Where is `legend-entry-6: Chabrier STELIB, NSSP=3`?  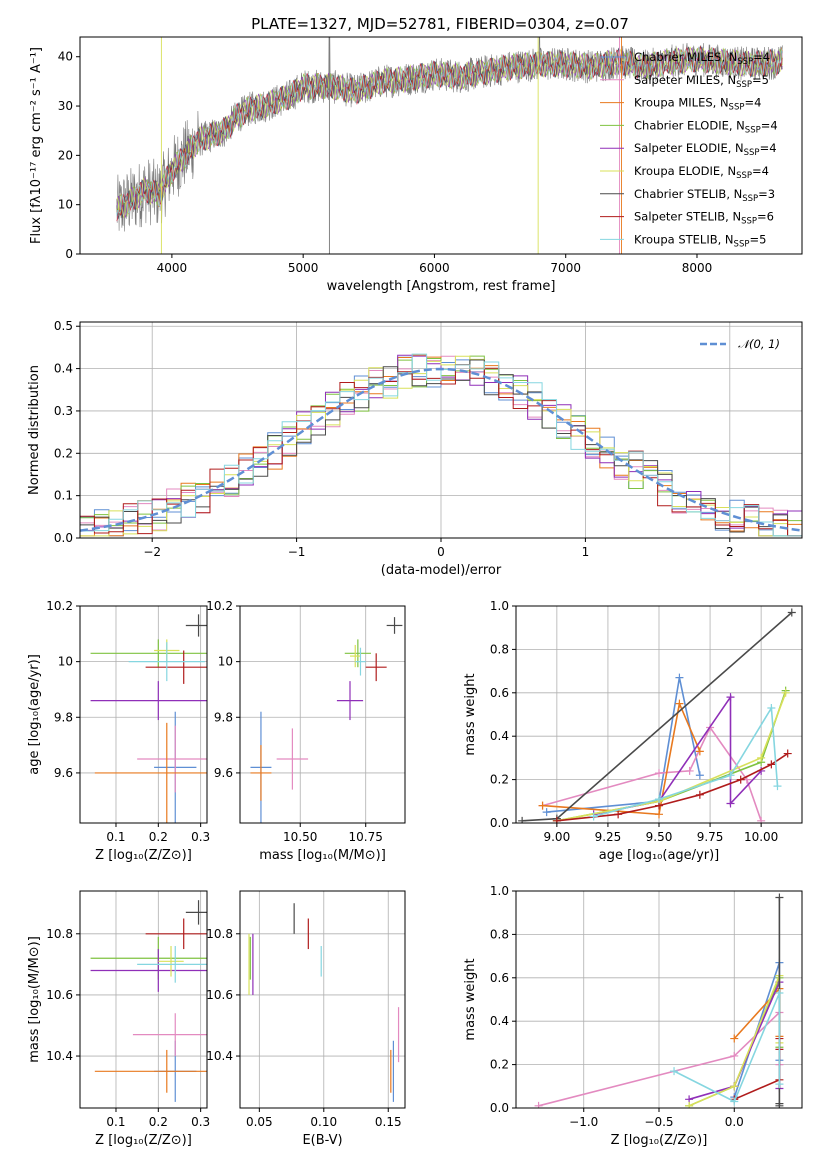
legend-entry-6: Chabrier STELIB, NSSP=3 is located at coordinates (704, 195).